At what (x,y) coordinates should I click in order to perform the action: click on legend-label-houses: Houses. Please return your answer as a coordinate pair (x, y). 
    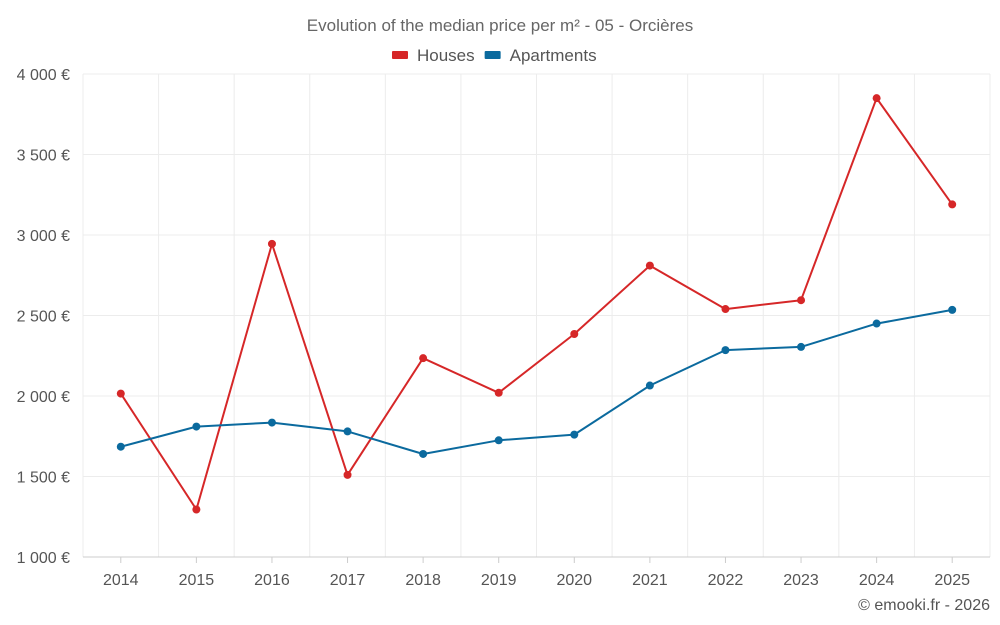
    Looking at the image, I should click on (446, 55).